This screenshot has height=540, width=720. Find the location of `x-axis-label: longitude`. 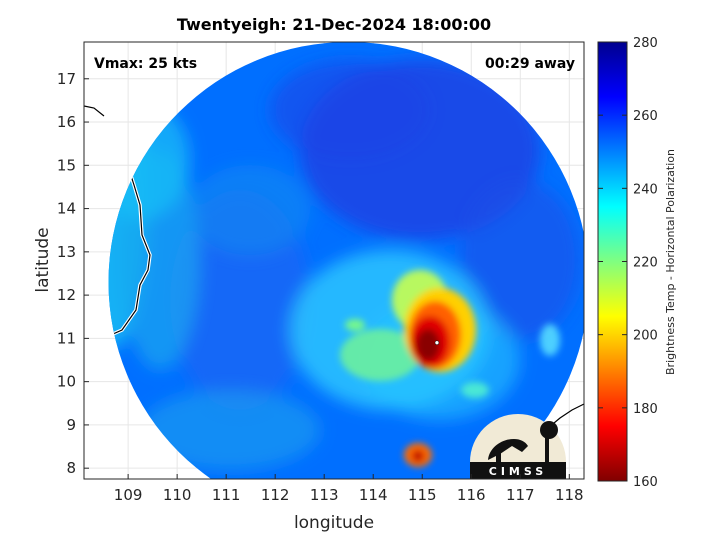

x-axis-label: longitude is located at coordinates (334, 523).